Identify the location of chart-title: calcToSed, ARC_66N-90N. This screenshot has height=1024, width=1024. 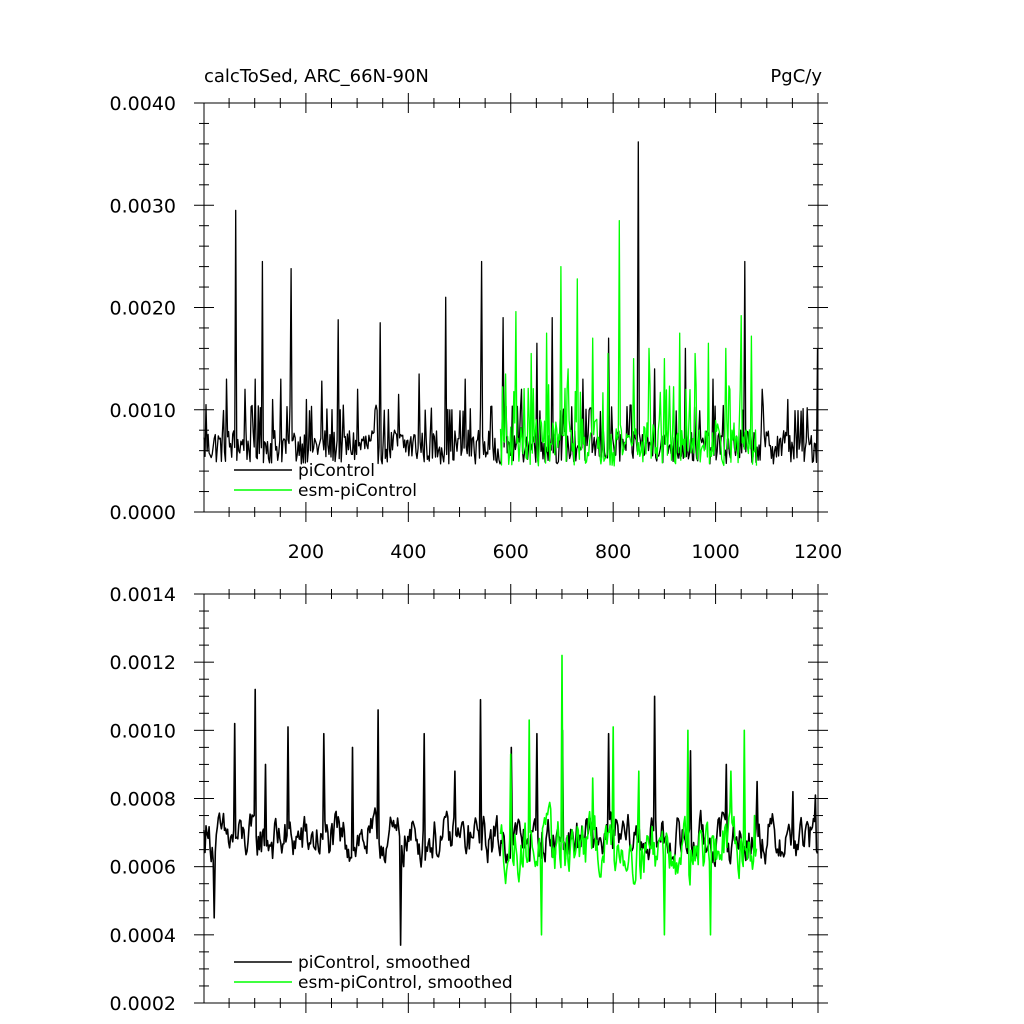
(316, 76).